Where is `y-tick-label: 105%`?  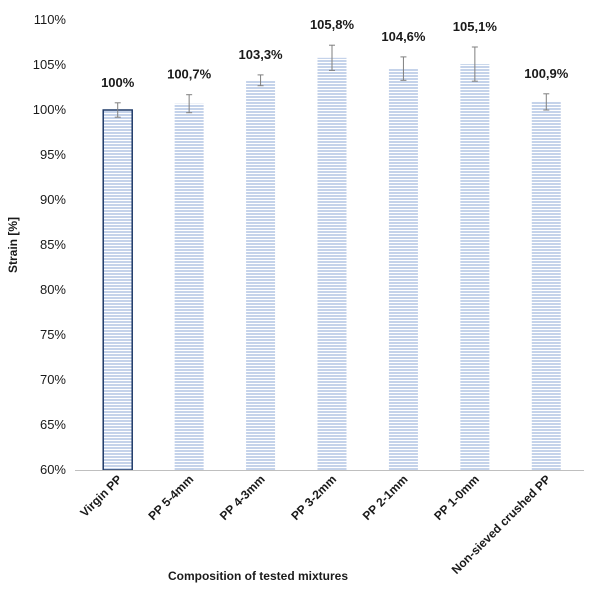 y-tick-label: 105% is located at coordinates (50, 64).